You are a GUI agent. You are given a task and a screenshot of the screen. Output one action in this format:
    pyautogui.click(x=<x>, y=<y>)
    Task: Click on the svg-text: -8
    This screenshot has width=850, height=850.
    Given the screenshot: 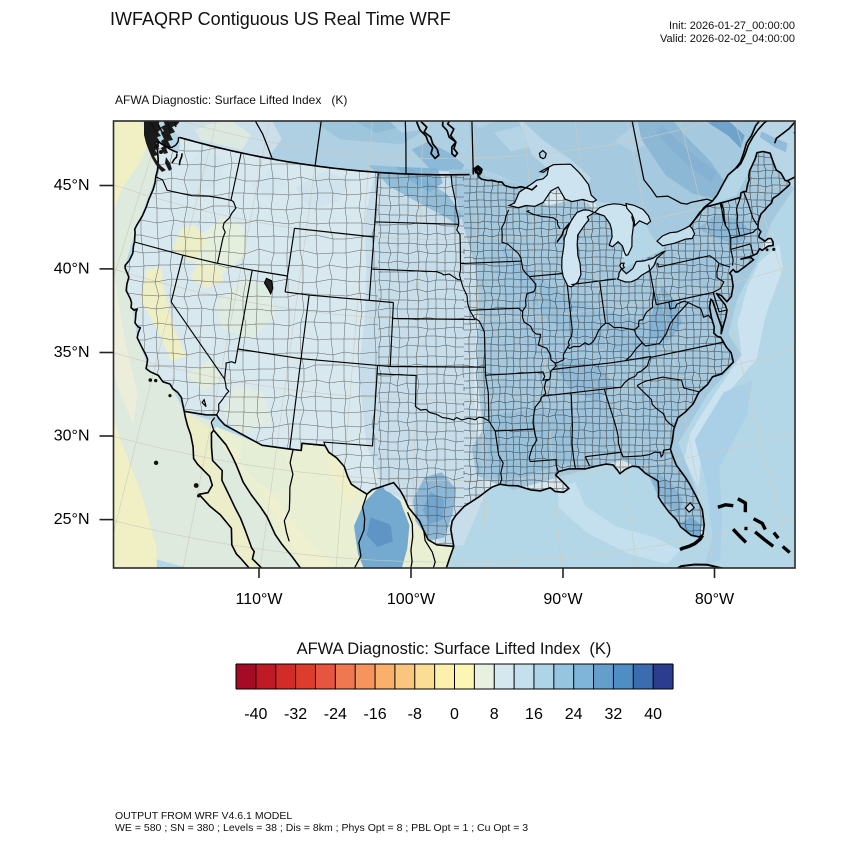 What is the action you would take?
    pyautogui.click(x=415, y=714)
    